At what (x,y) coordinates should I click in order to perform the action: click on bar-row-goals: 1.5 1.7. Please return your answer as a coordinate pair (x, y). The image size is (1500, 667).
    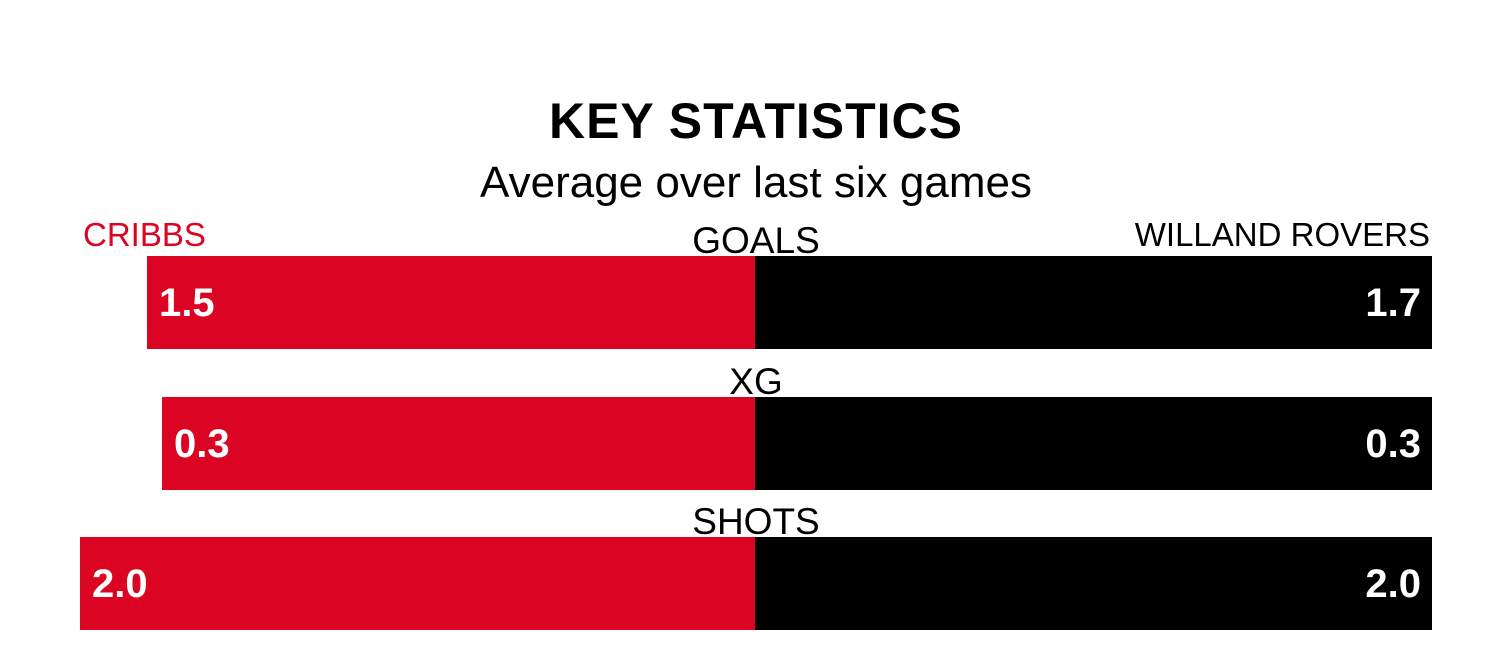
    Looking at the image, I should click on (789, 302).